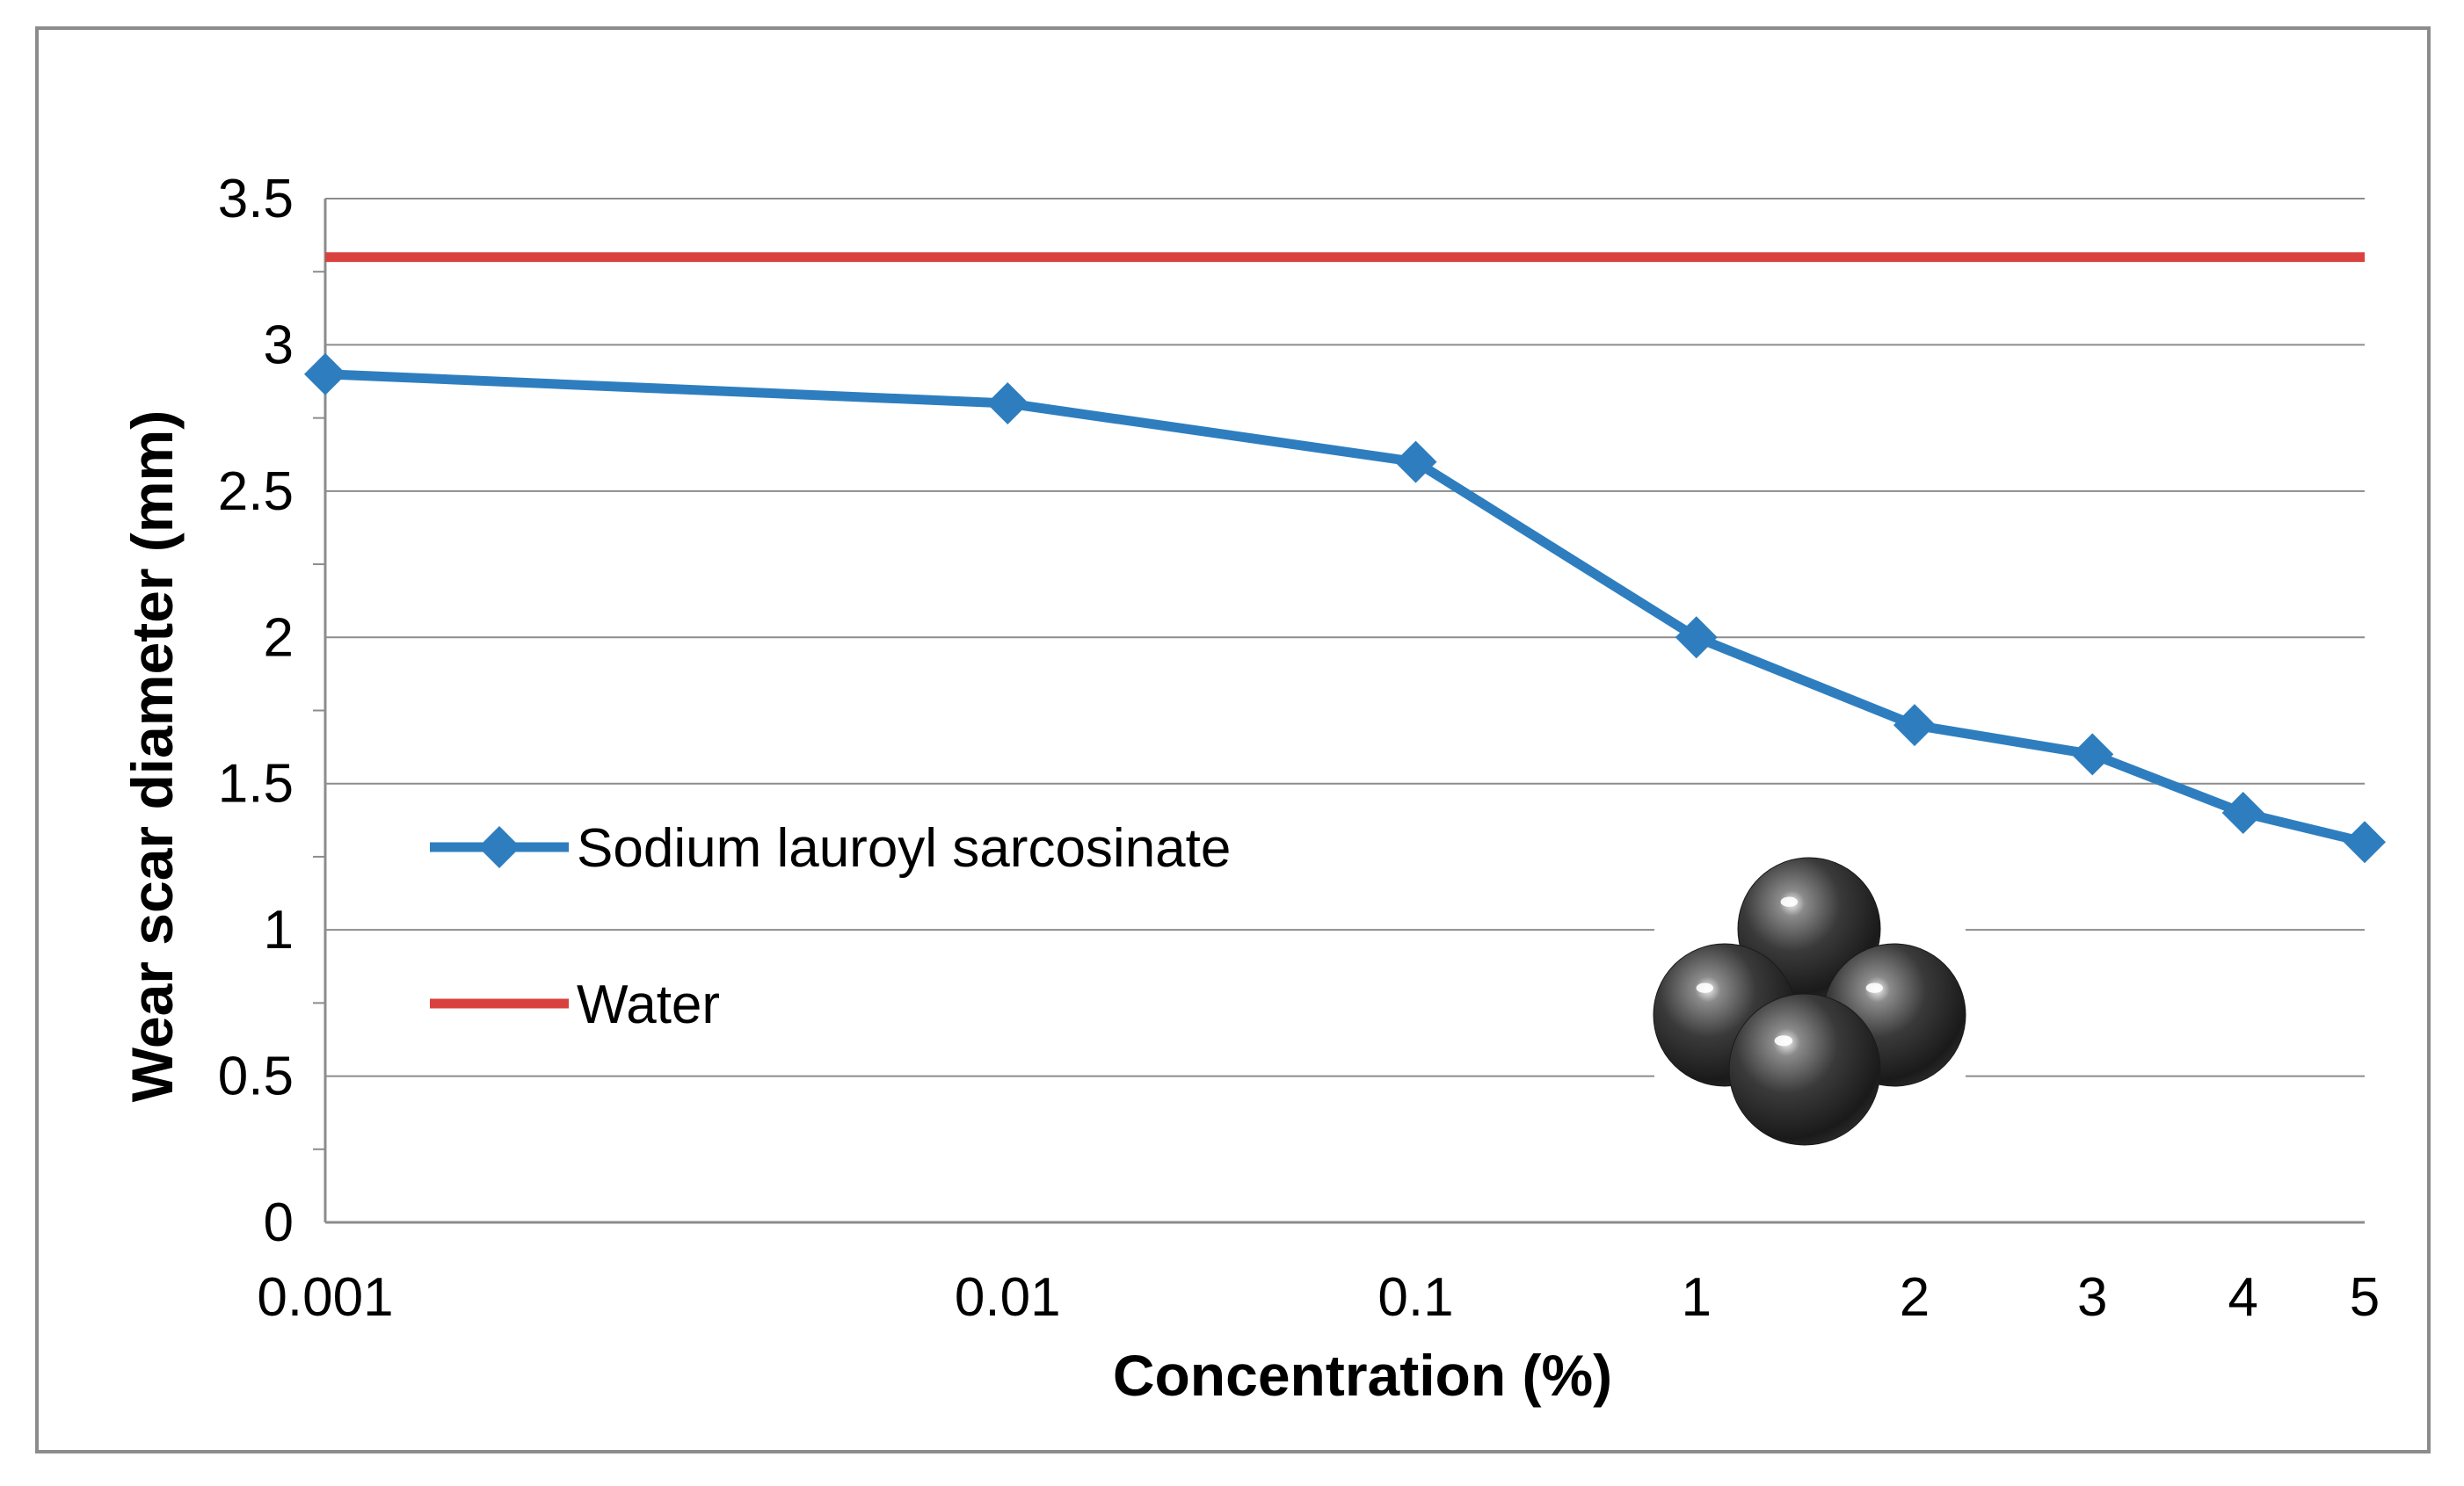 This screenshot has width=2464, height=1486. What do you see at coordinates (904, 848) in the screenshot?
I see `legend-label: Sodium lauroyl sarcosinate` at bounding box center [904, 848].